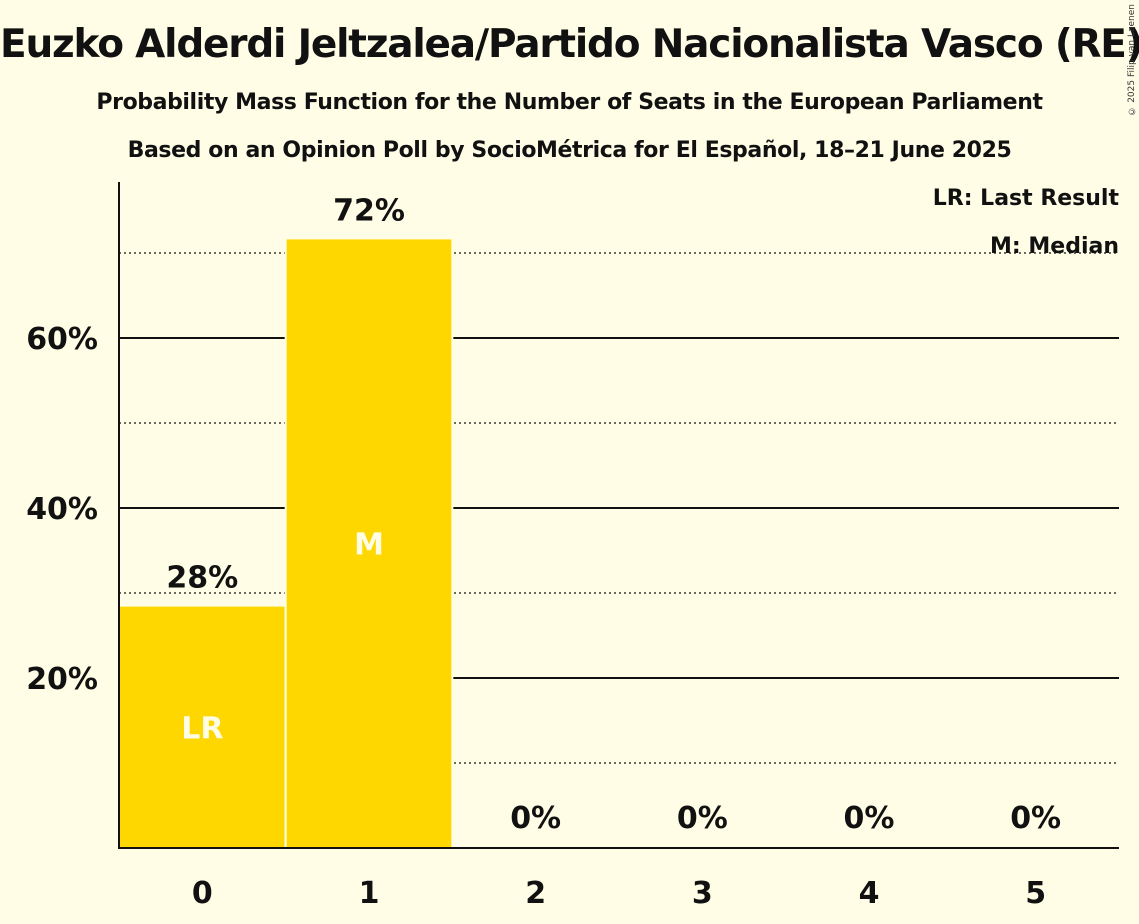  I want to click on bar-marker-label: M, so click(369, 545).